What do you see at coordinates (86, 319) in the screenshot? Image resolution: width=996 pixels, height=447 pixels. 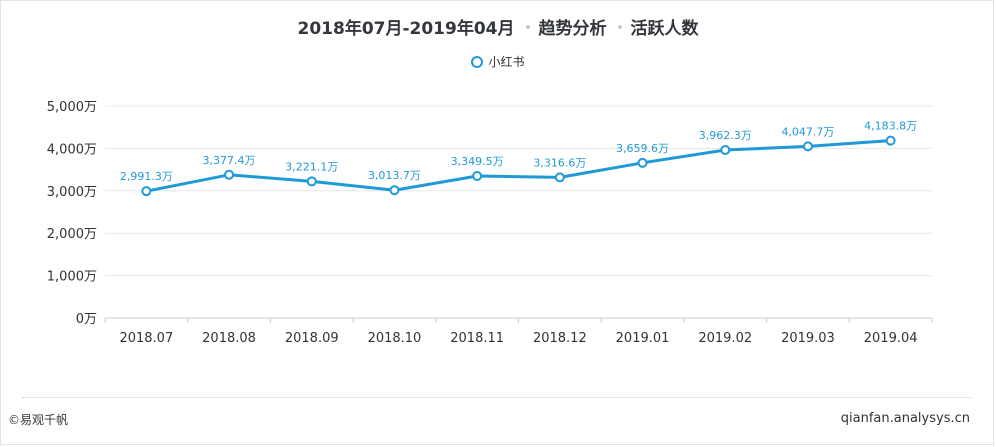 I see `y-tick-label: 0万` at bounding box center [86, 319].